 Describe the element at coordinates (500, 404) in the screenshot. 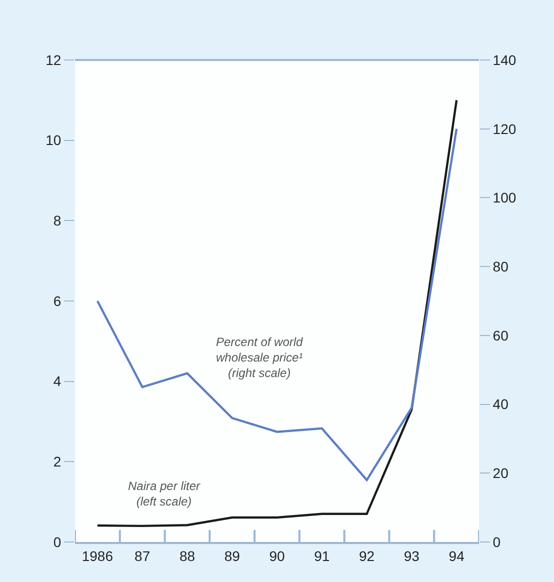

I see `y2-tick-label: 40` at that location.